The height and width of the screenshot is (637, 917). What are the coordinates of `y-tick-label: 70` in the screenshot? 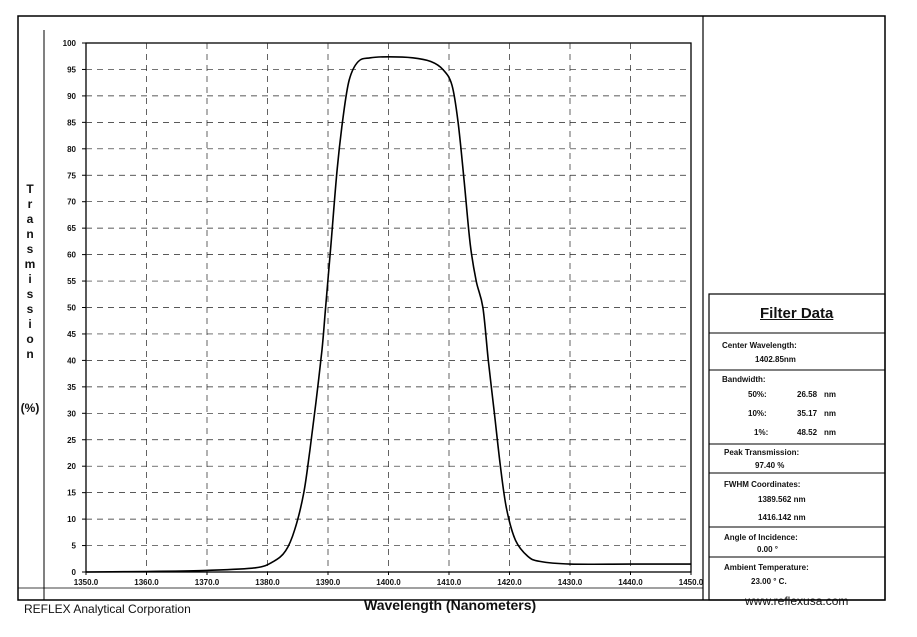 It's located at (71, 202).